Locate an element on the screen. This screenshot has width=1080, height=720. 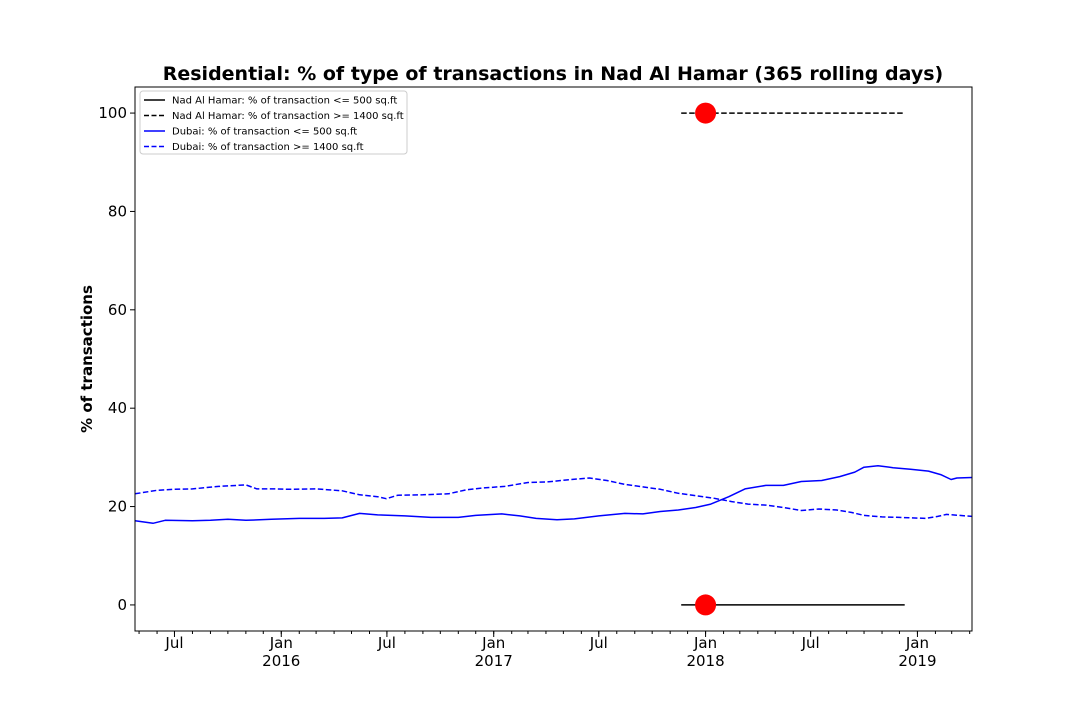
y-tick-label: 0 is located at coordinates (122, 605).